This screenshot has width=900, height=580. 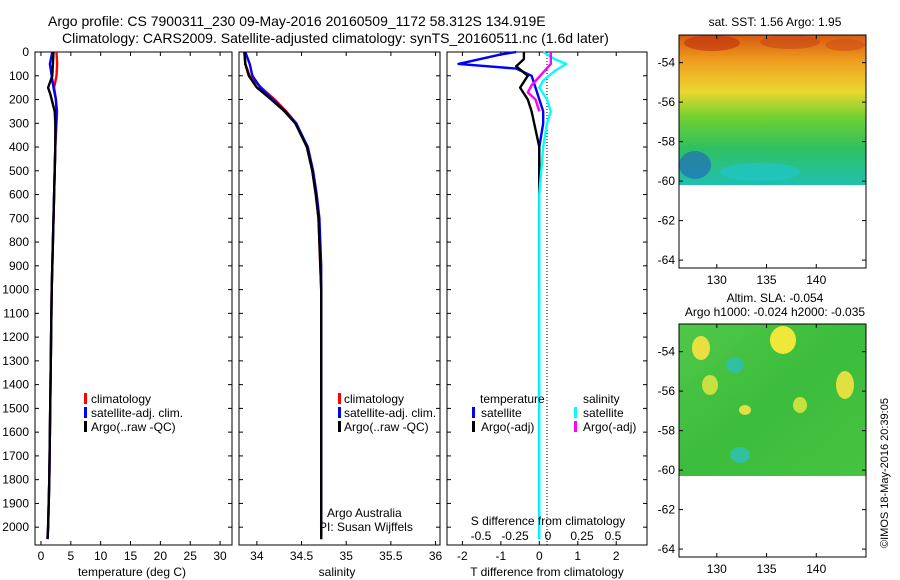 I want to click on depth-tick-label: 1000, so click(x=15, y=290).